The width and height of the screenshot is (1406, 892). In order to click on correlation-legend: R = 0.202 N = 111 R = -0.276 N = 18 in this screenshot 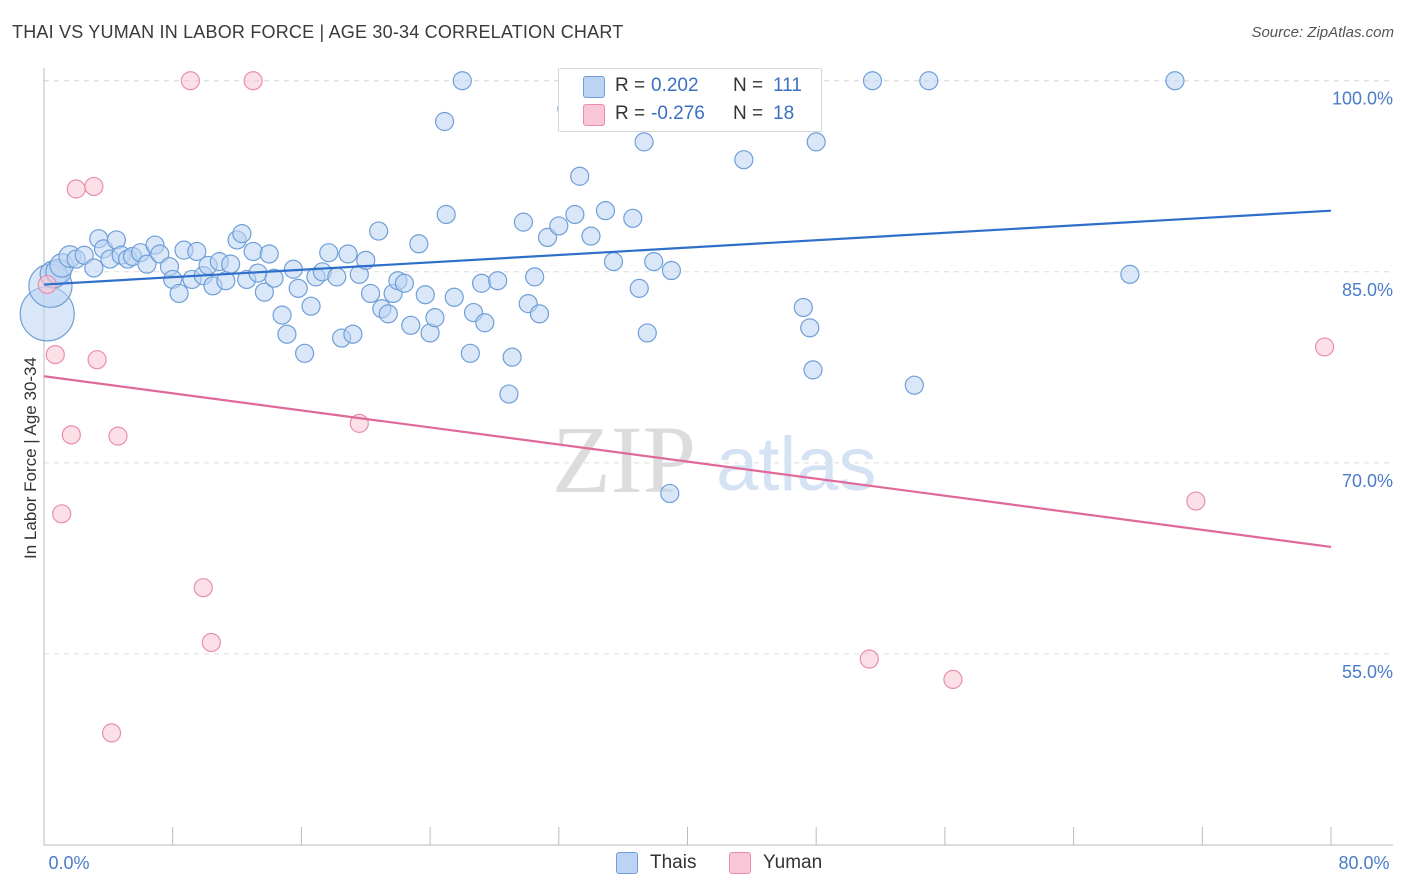, I will do `click(690, 100)`.